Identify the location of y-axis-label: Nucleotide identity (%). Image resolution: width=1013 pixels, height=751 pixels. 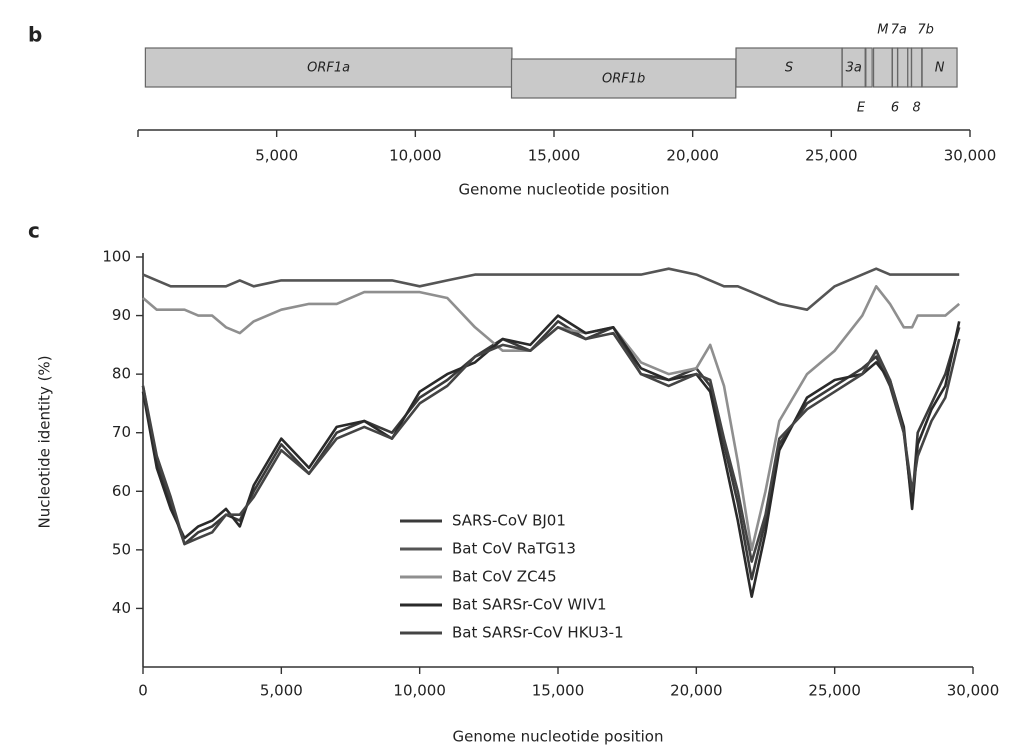
(45, 441).